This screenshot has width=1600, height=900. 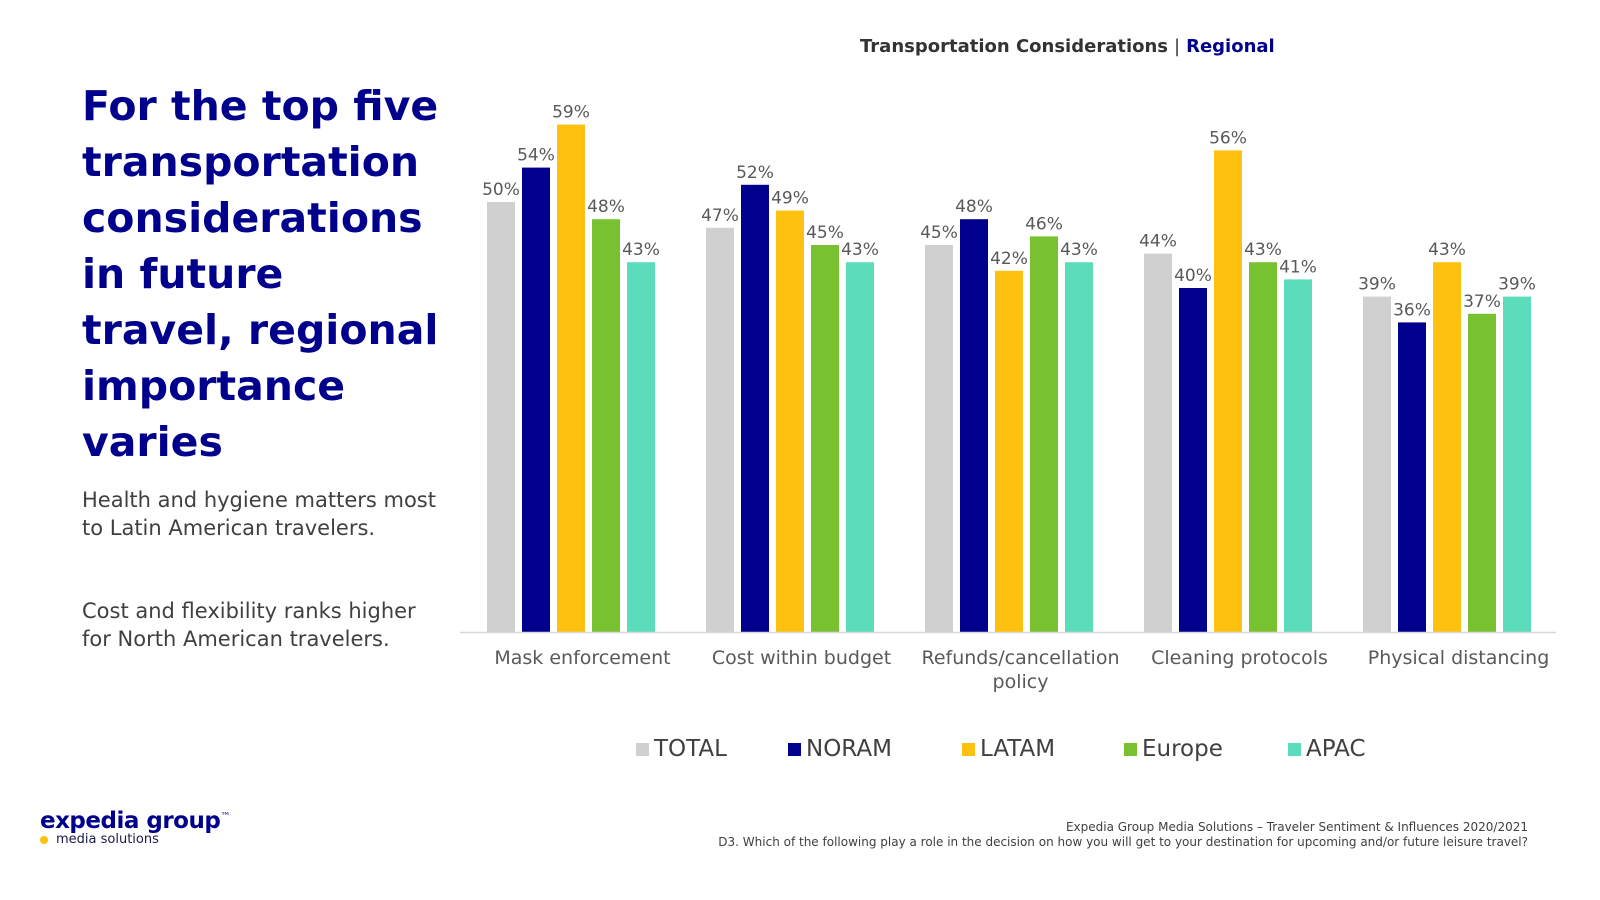 I want to click on data-label-mask-enforcement-europe: 48%, so click(x=606, y=207).